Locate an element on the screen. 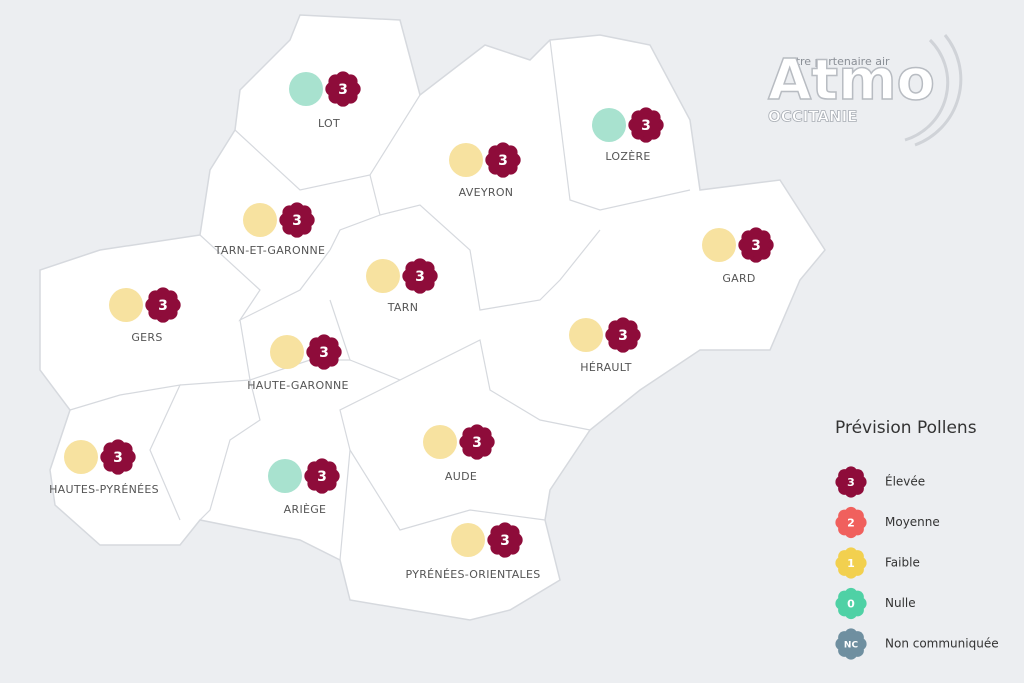  department-label: AUDE is located at coordinates (461, 476).